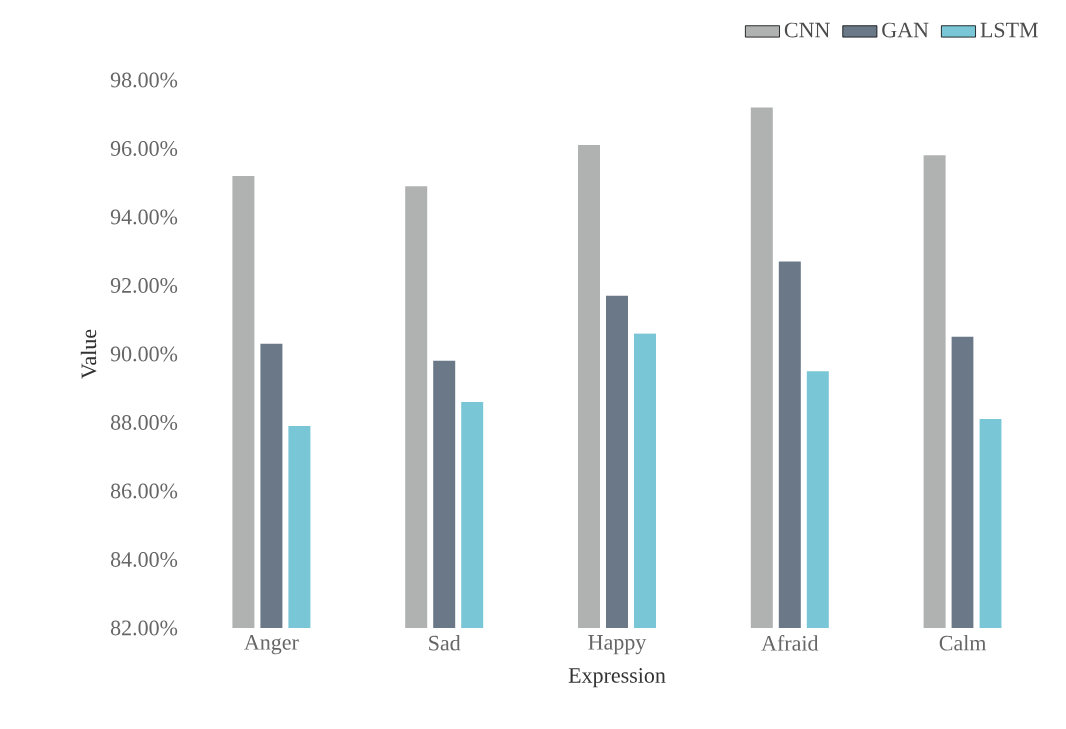 The height and width of the screenshot is (729, 1066). What do you see at coordinates (271, 645) in the screenshot?
I see `x-tick-label: Anger` at bounding box center [271, 645].